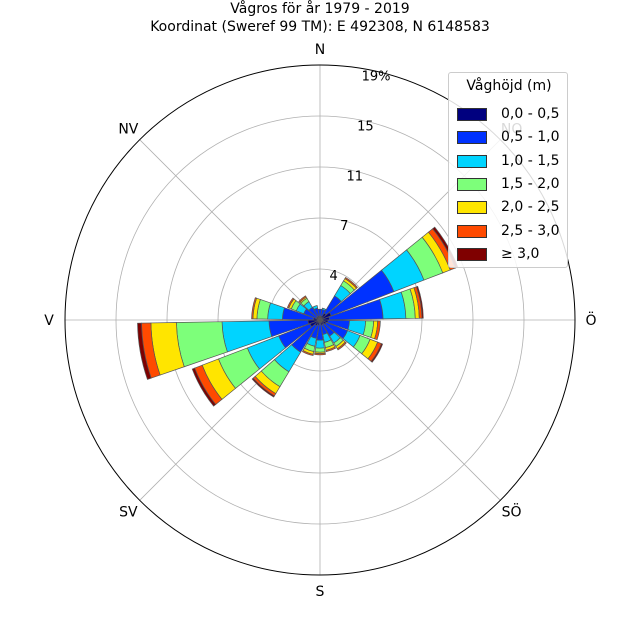  What do you see at coordinates (530, 207) in the screenshot?
I see `legend-label: 2,0 - 2,5` at bounding box center [530, 207].